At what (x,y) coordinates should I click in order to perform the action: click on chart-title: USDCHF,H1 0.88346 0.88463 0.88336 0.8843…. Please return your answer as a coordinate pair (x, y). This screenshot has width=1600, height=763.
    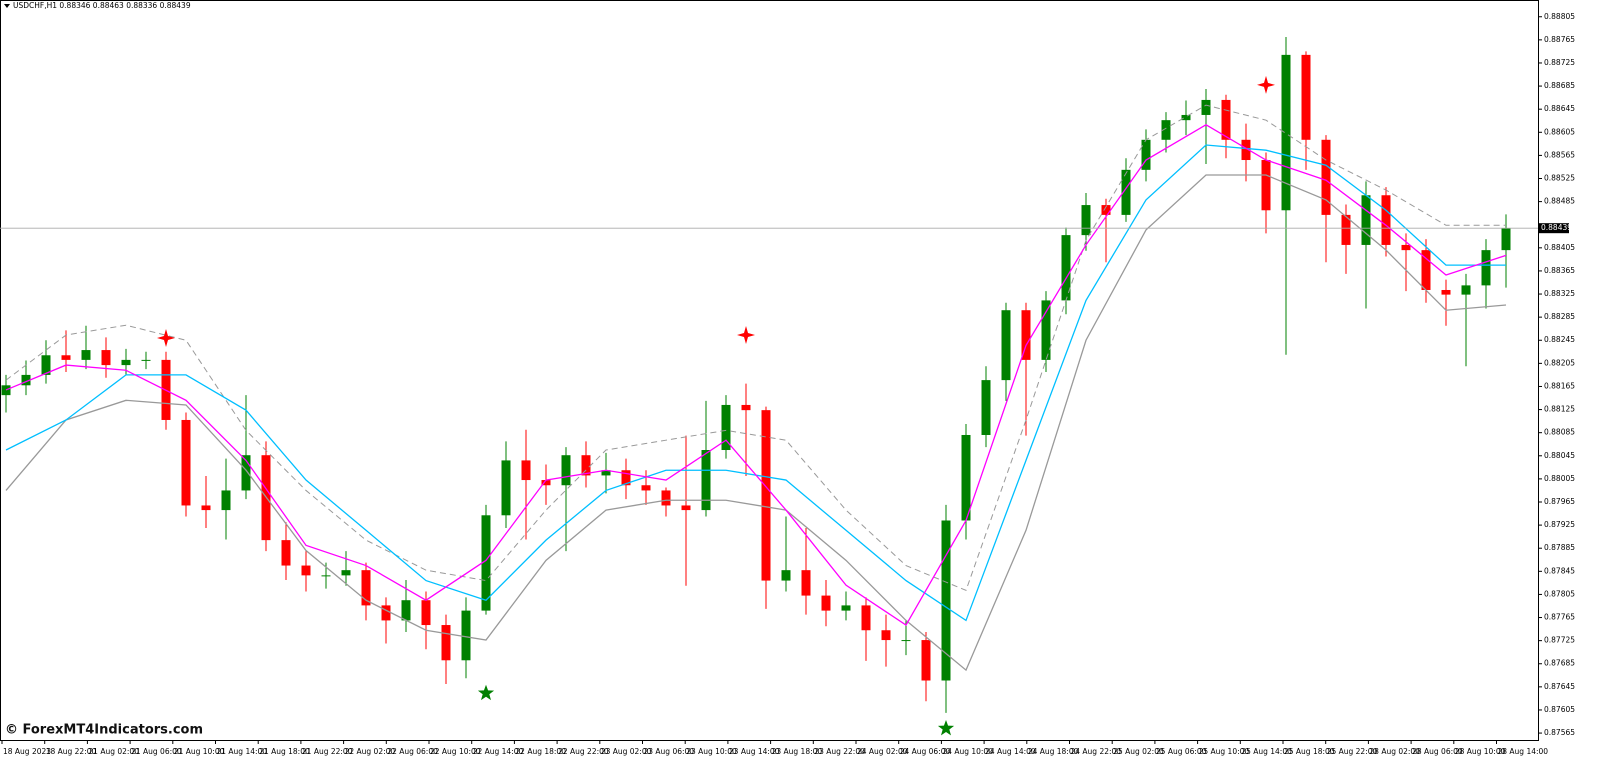
    Looking at the image, I should click on (102, 5).